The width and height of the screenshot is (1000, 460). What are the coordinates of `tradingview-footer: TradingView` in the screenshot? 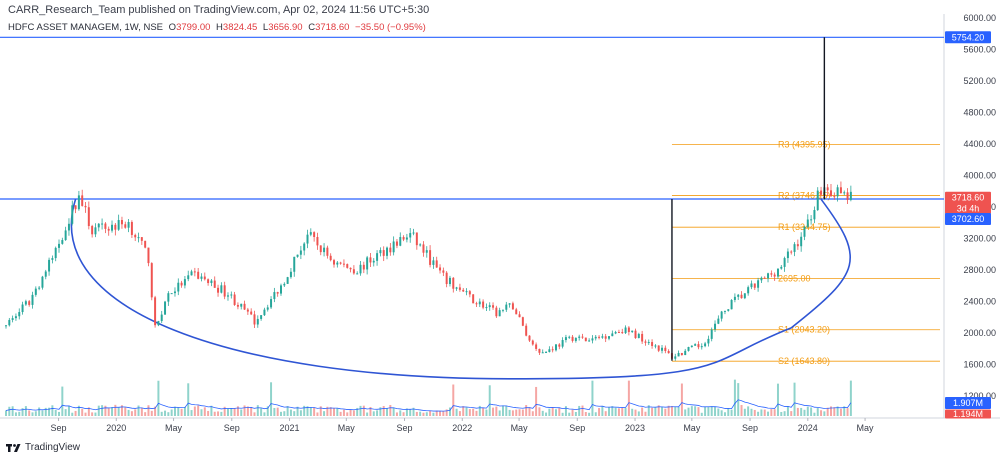 It's located at (43, 447).